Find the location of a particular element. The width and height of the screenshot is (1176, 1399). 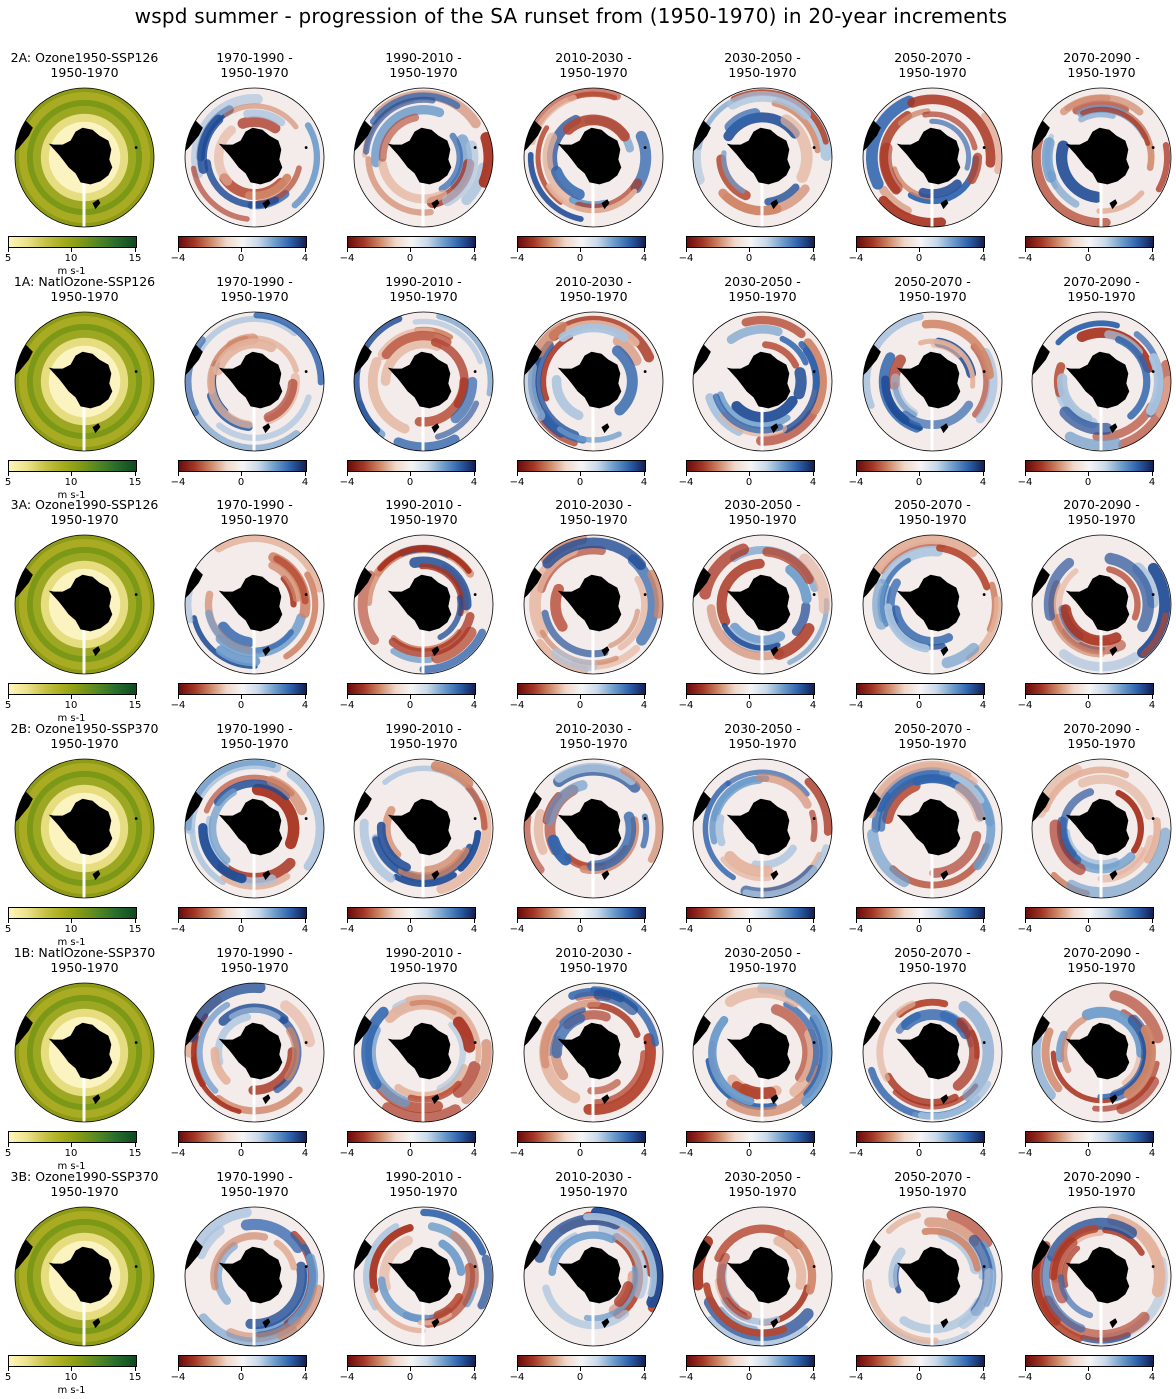

panel-title: 1A: NatlOzone-SSP126 1950-1970 is located at coordinates (84, 289).